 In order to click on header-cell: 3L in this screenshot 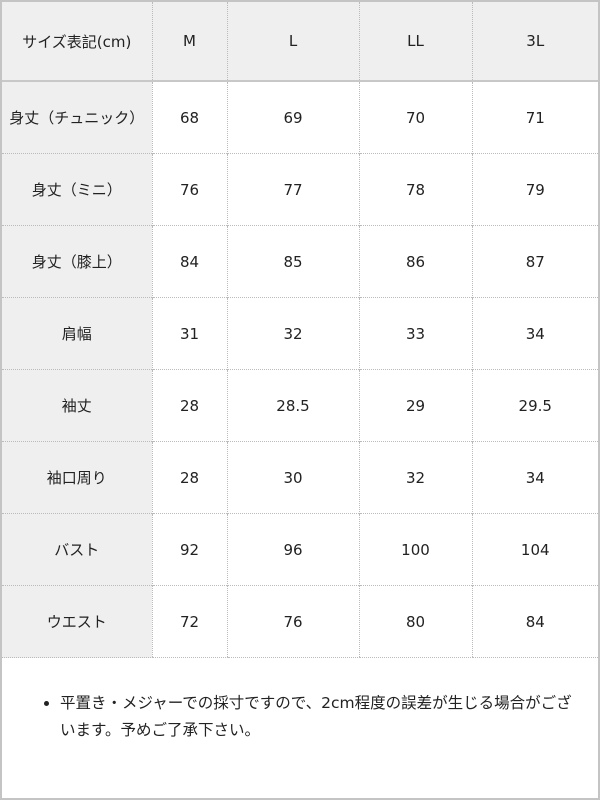, I will do `click(534, 42)`.